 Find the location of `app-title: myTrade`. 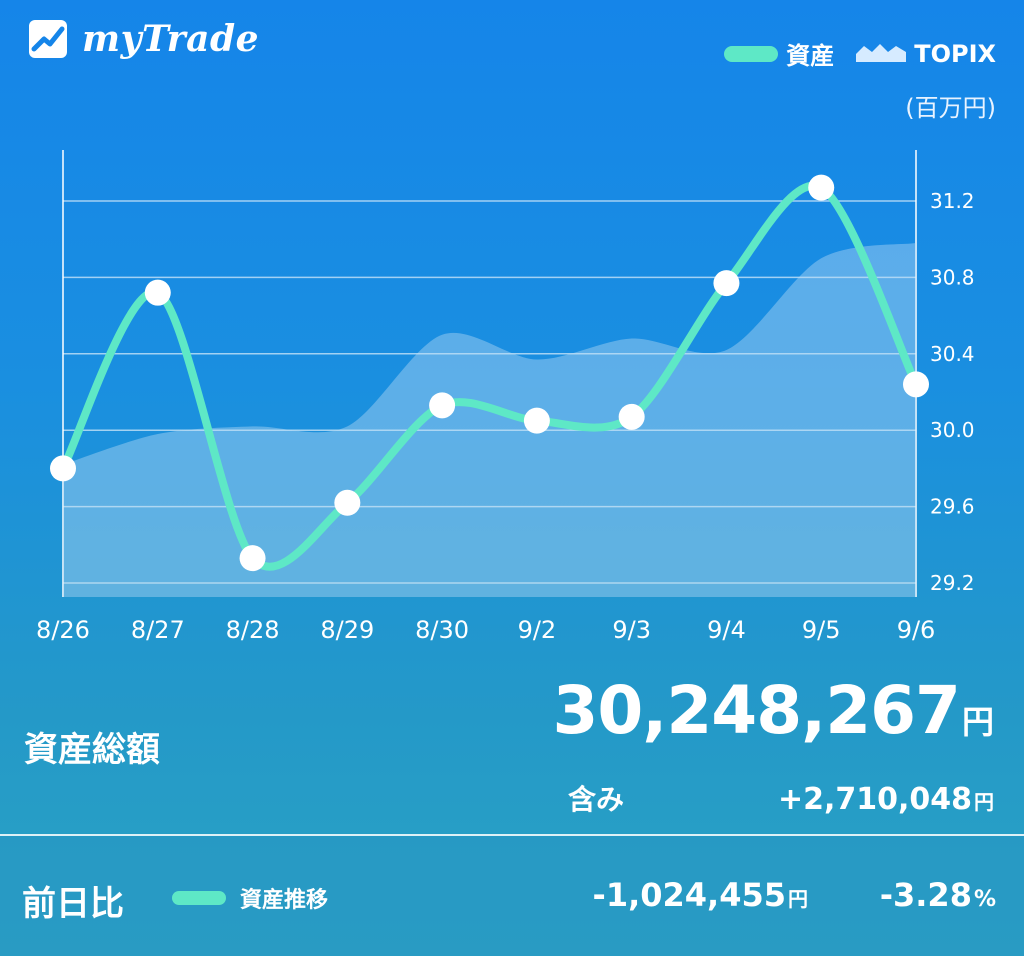

app-title: myTrade is located at coordinates (171, 39).